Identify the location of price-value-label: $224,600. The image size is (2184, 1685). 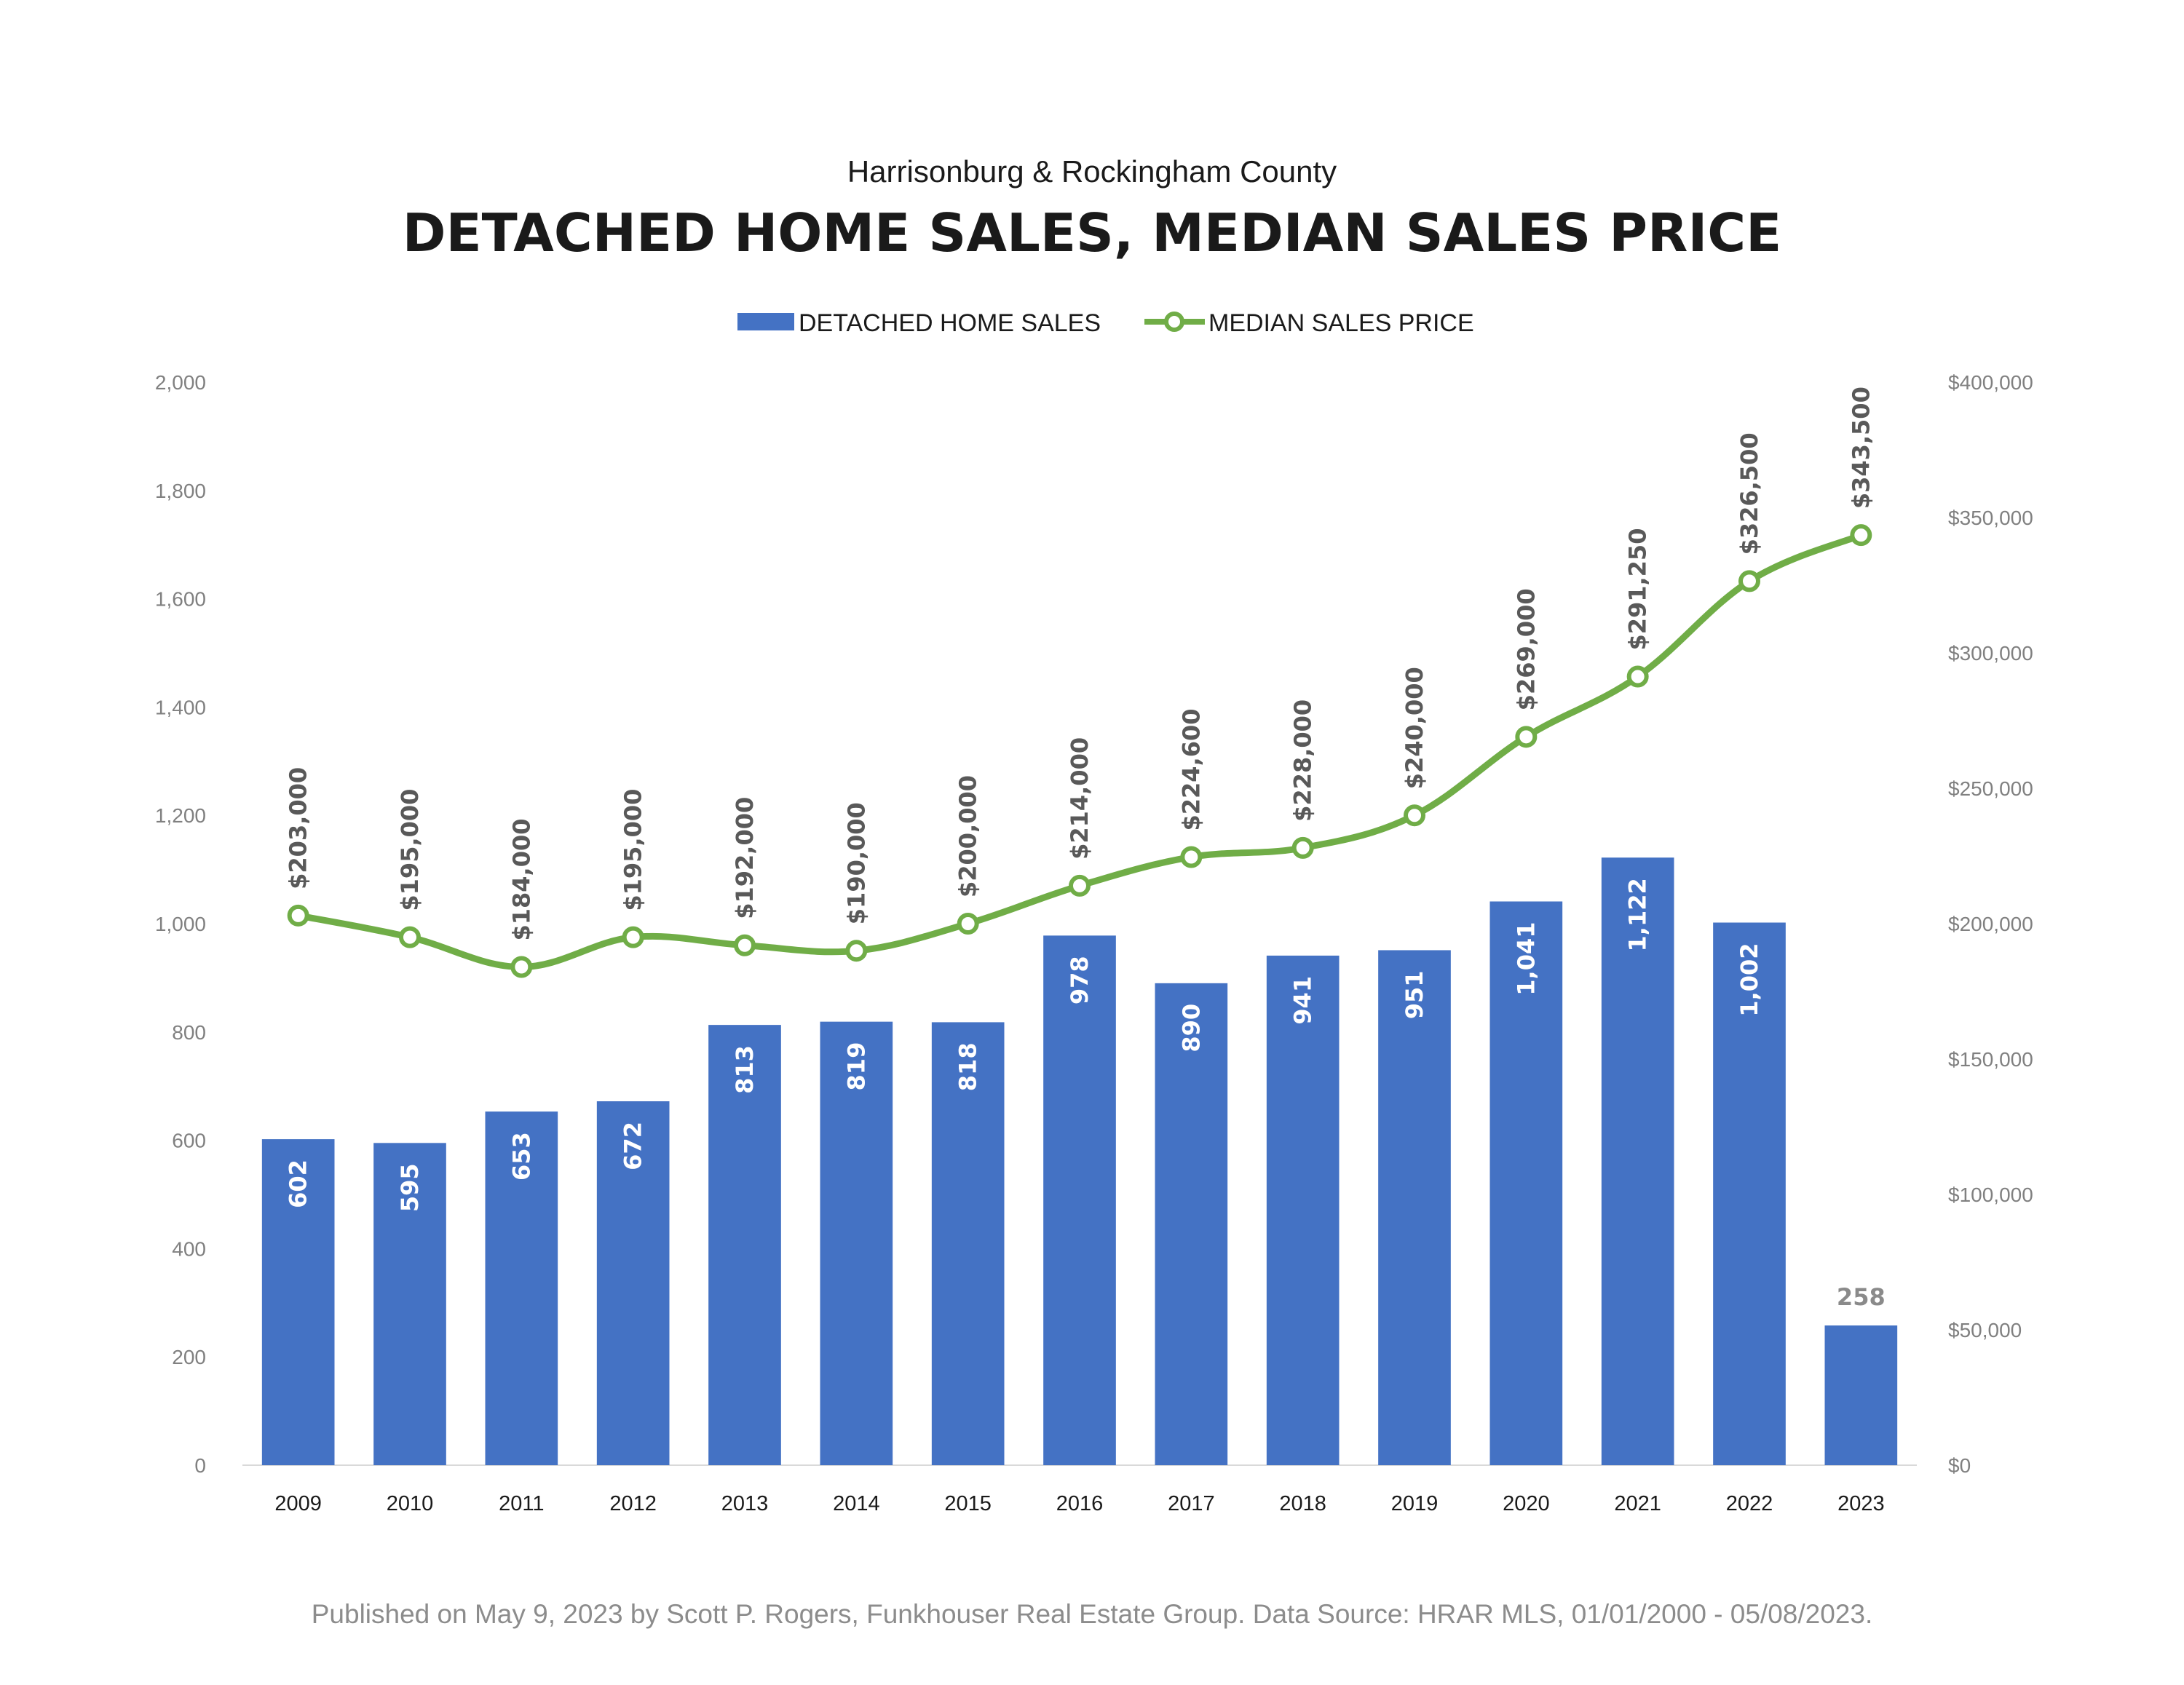
(1191, 769).